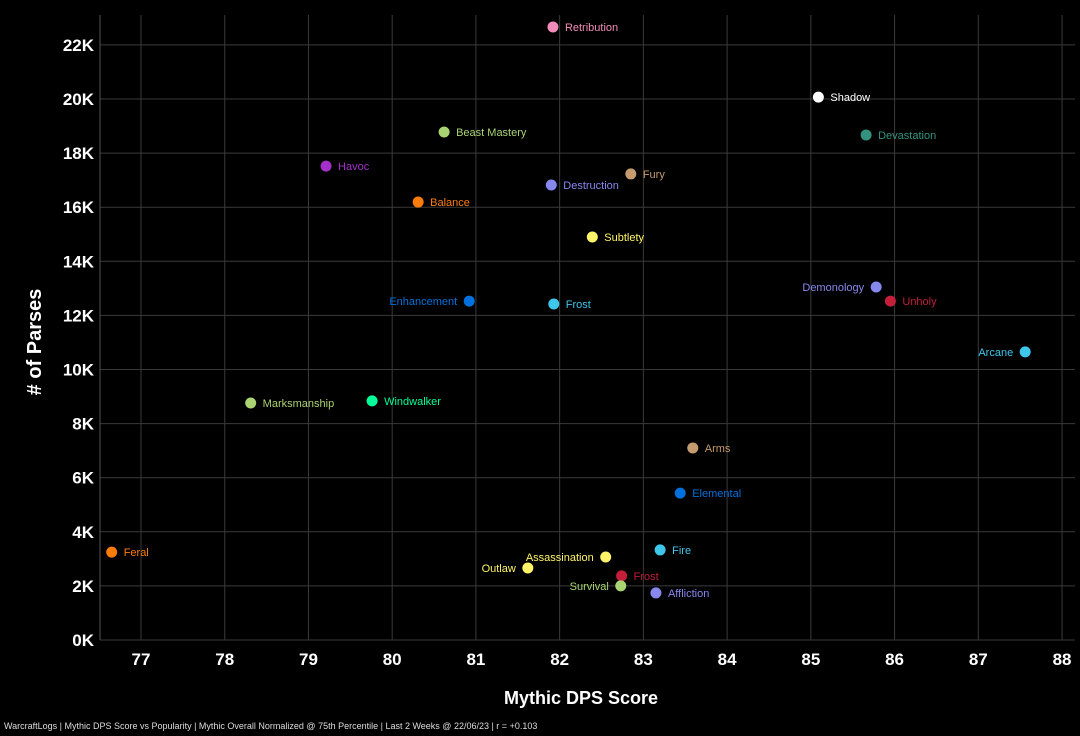 Image resolution: width=1080 pixels, height=736 pixels. What do you see at coordinates (833, 288) in the screenshot?
I see `data-label: Demonology` at bounding box center [833, 288].